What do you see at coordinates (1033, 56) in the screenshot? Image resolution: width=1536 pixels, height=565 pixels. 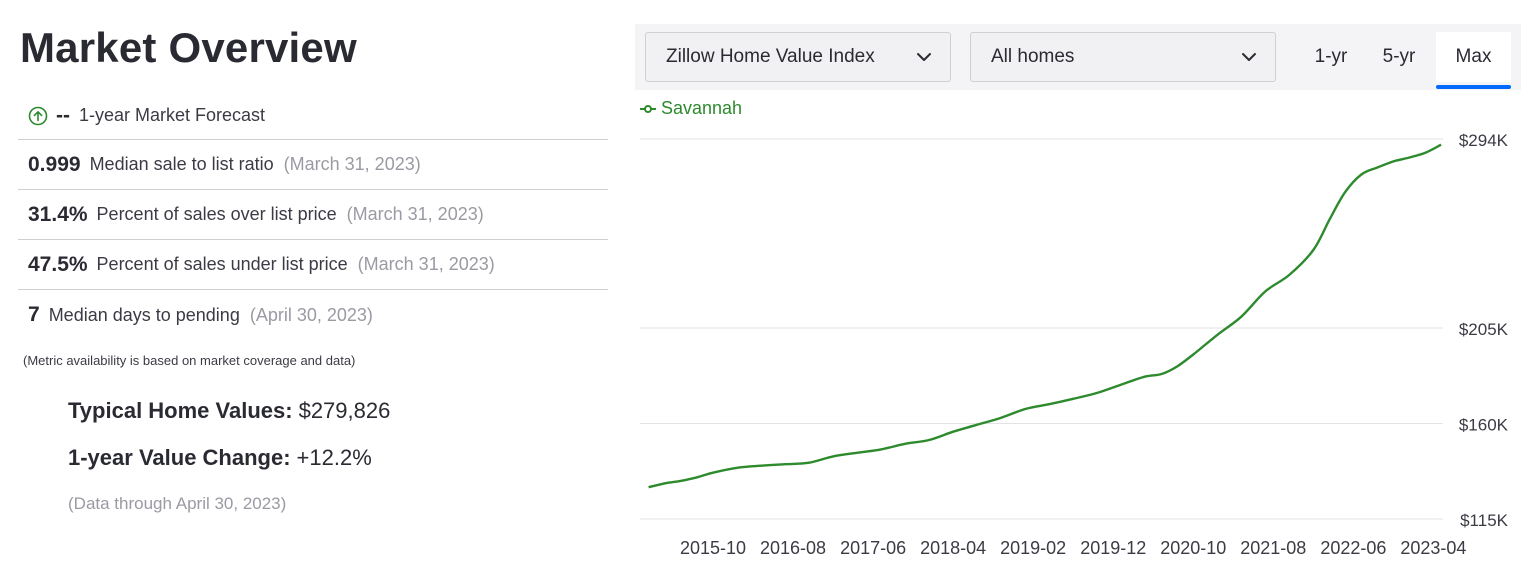 I see `home-type-select-value: All homes` at bounding box center [1033, 56].